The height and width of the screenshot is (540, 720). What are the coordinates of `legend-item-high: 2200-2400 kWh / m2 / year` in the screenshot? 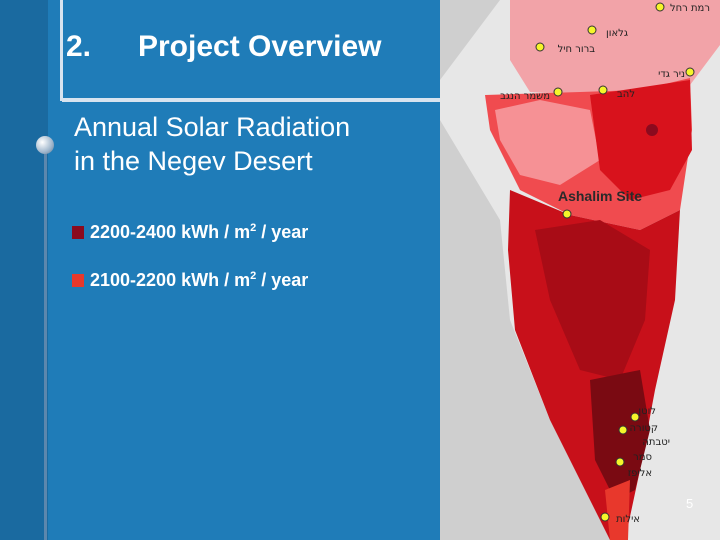 It's located at (190, 232).